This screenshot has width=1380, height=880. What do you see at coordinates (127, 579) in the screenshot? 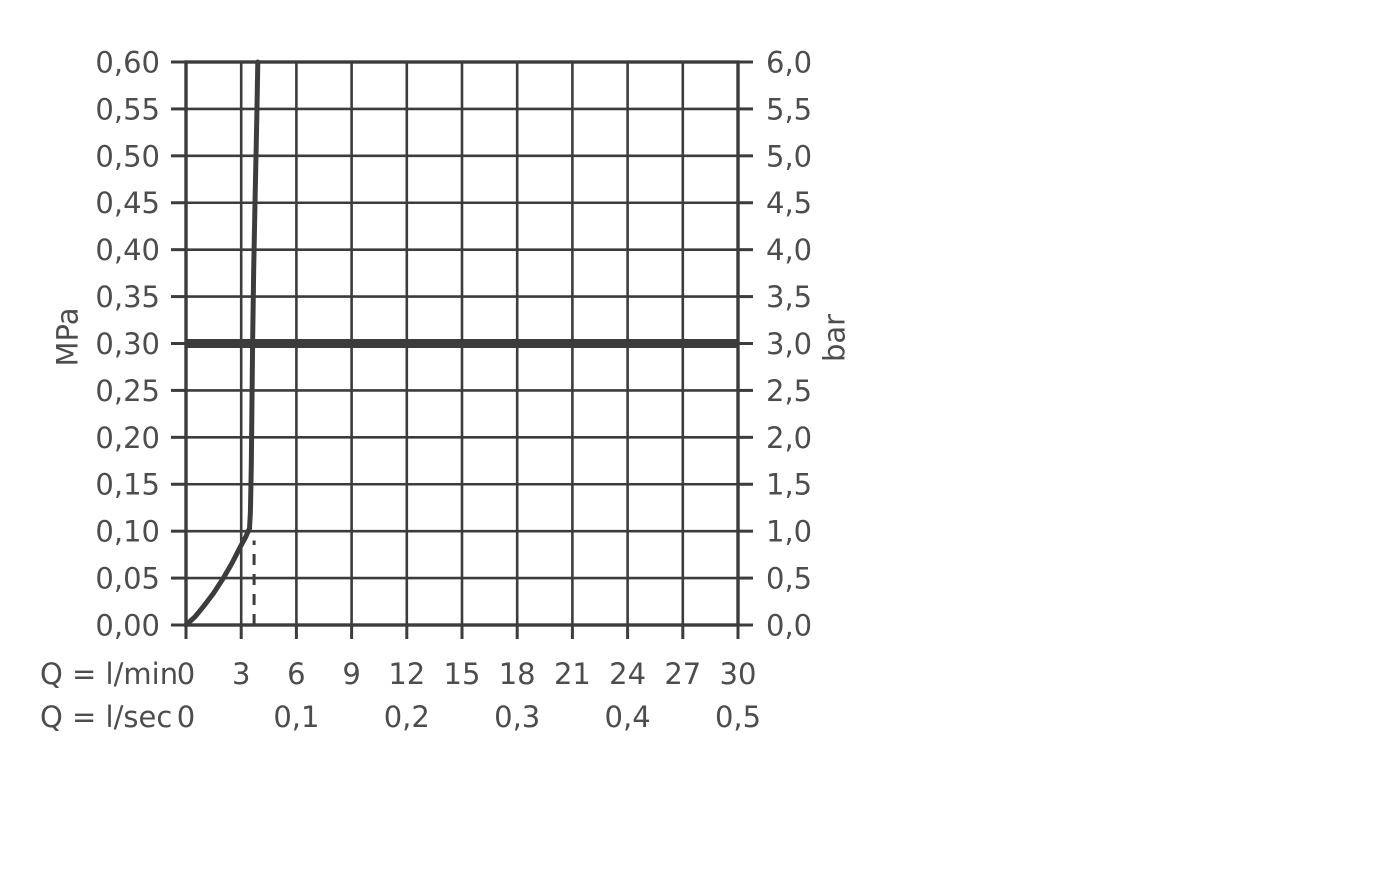
I see `y-left-tick-label: 0,05` at bounding box center [127, 579].